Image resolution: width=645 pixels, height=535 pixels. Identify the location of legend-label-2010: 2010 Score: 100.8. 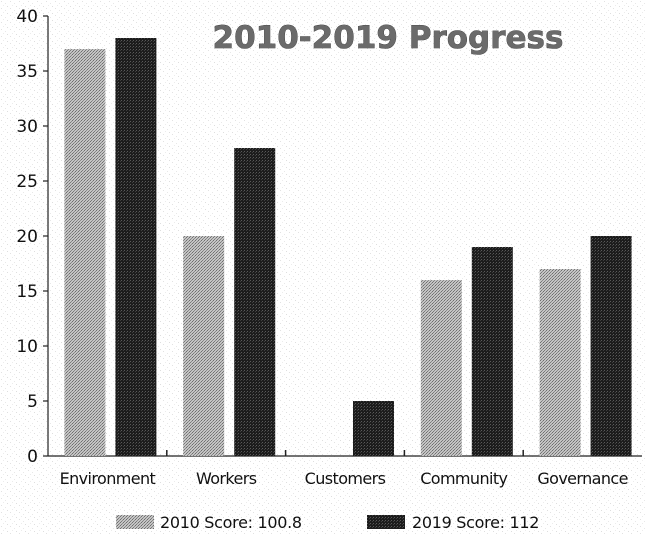
(231, 522).